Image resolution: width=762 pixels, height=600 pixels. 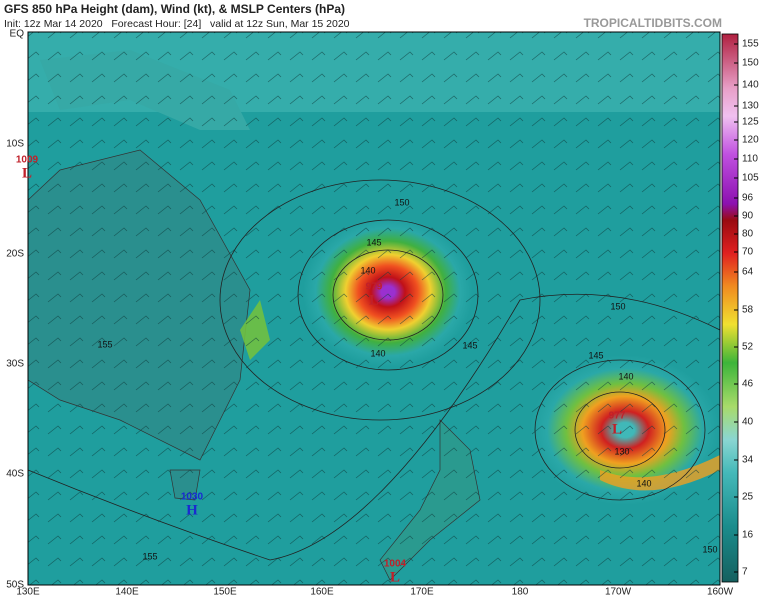 What do you see at coordinates (748, 422) in the screenshot?
I see `colorbar-label: 40` at bounding box center [748, 422].